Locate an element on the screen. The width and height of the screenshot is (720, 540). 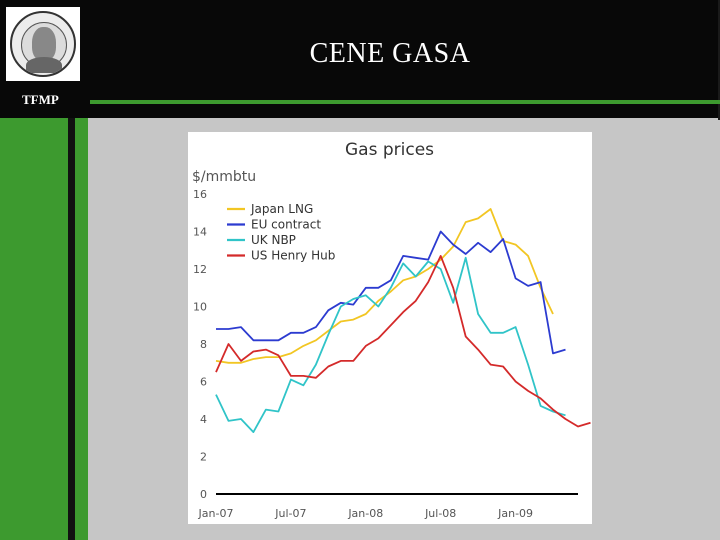
y-axis-label: $/mmbtu is located at coordinates (224, 177).